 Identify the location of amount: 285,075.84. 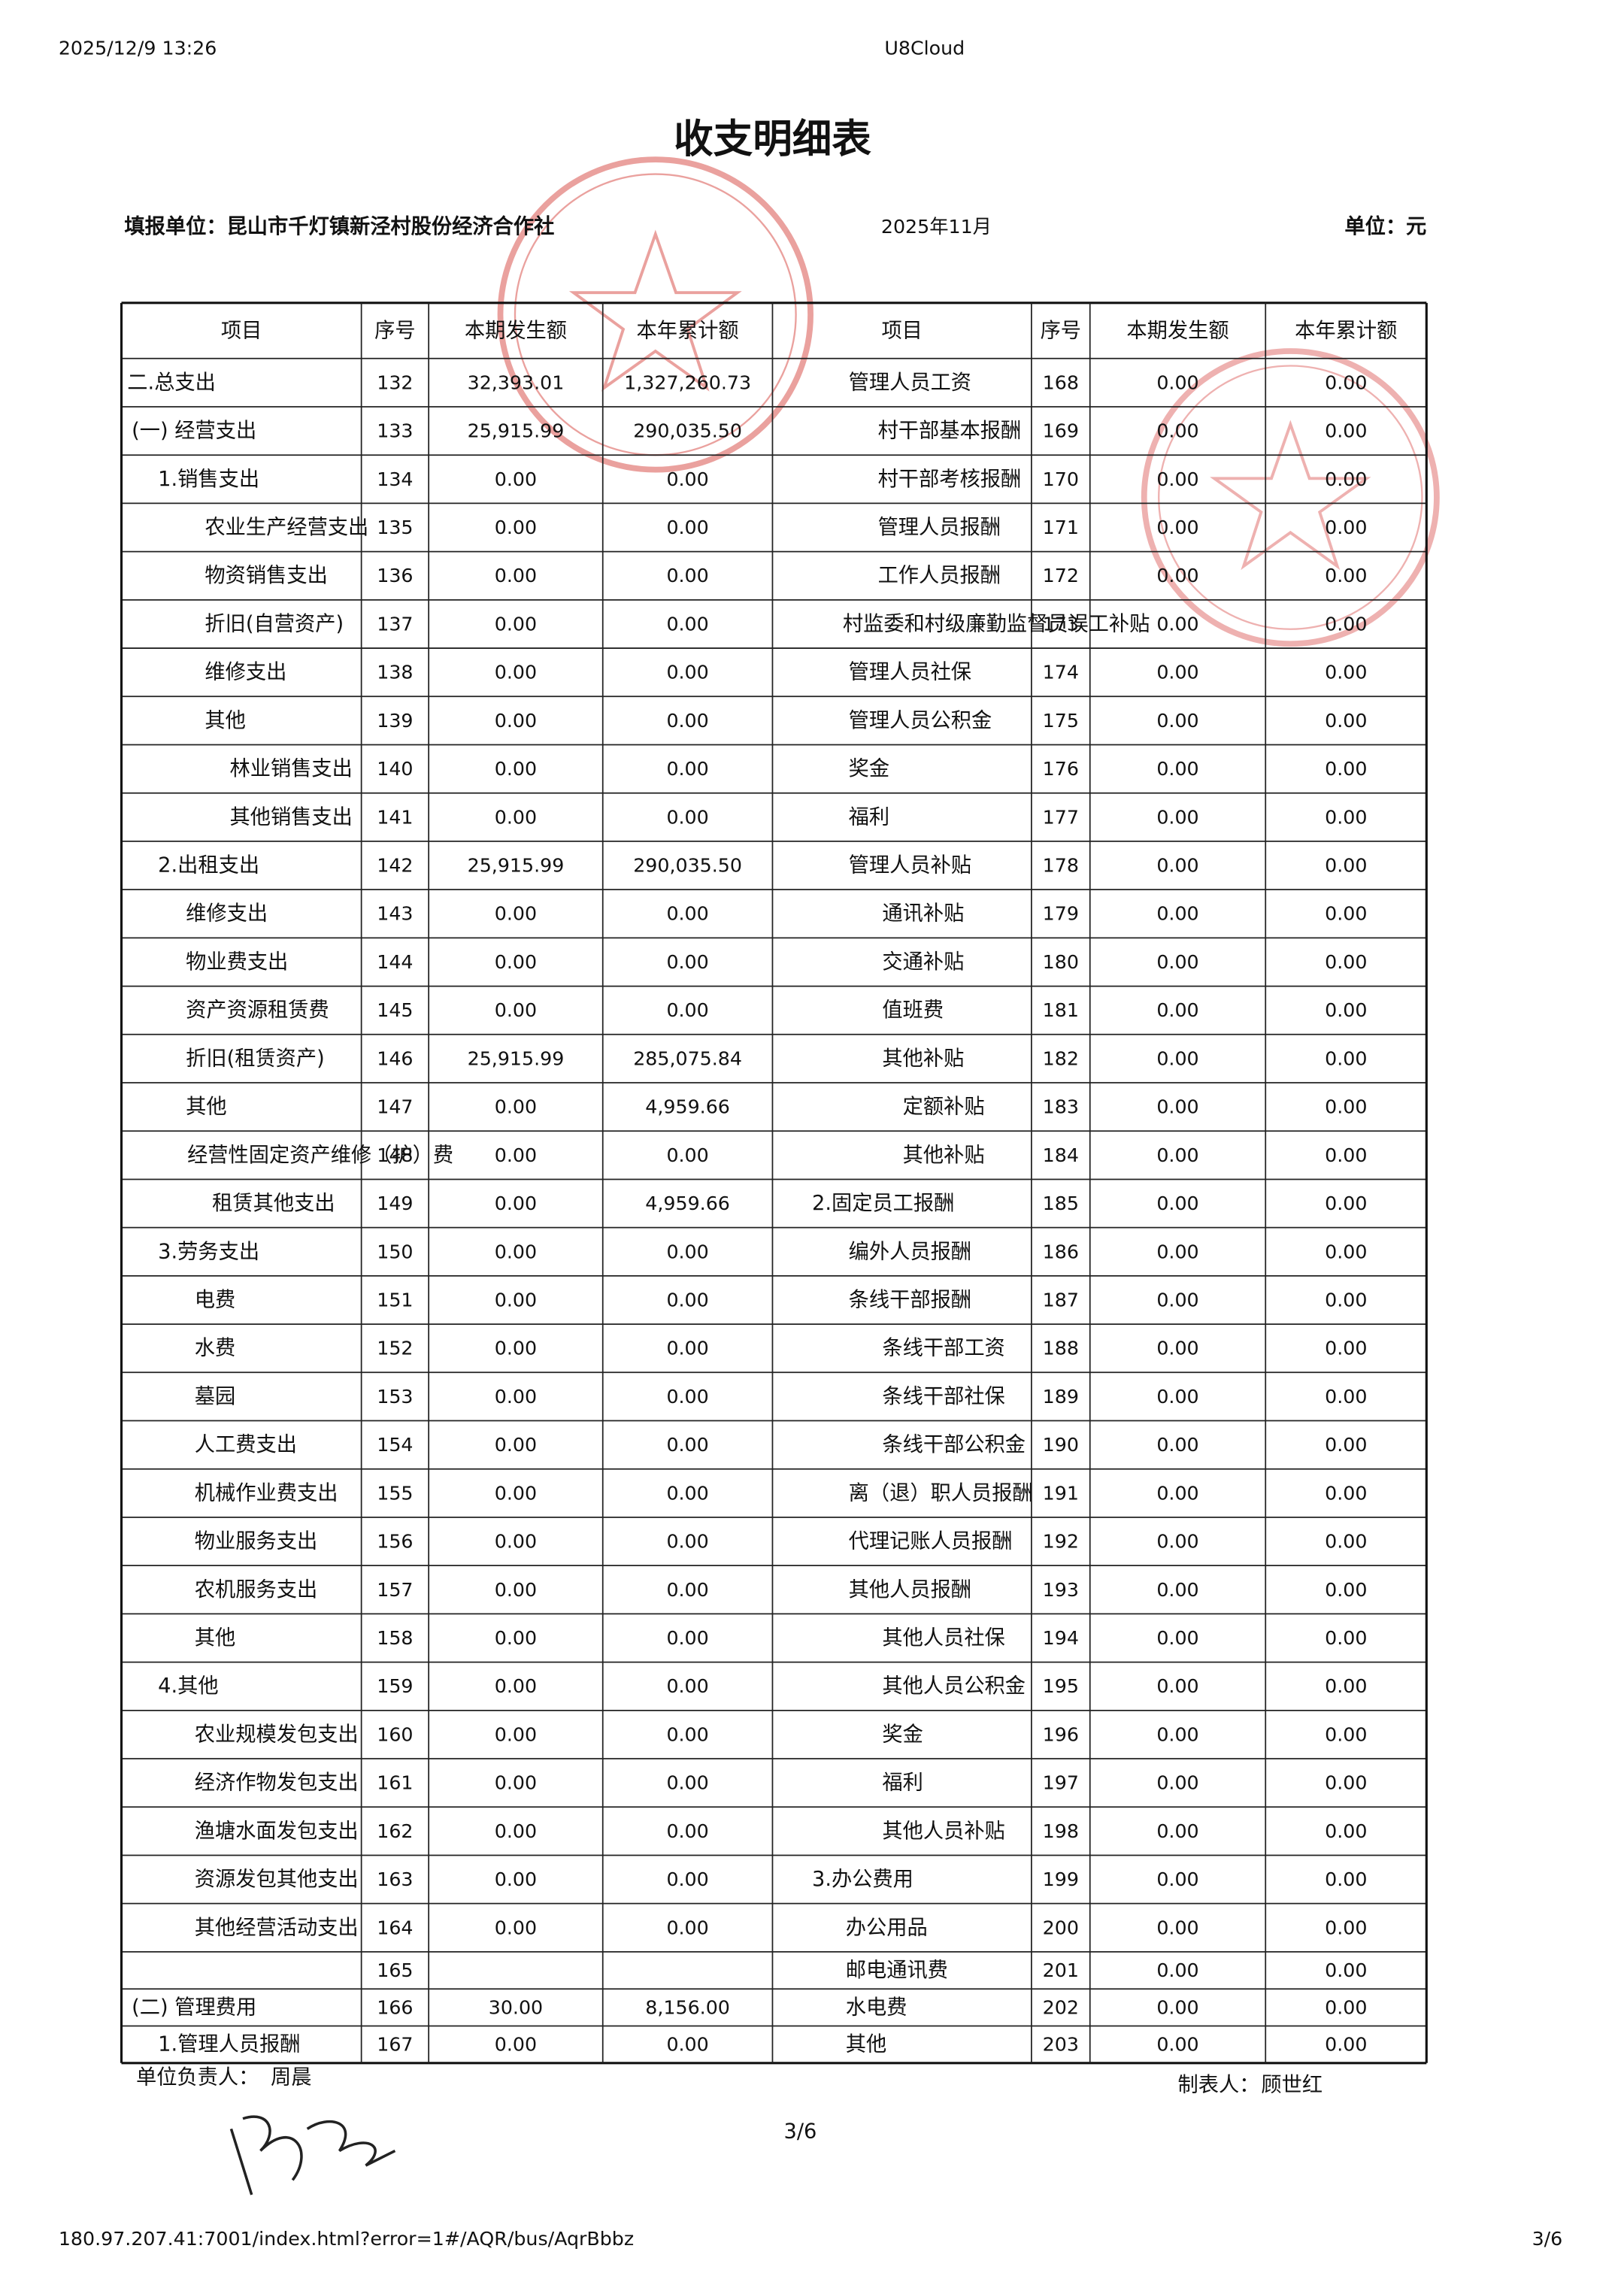
(687, 1058).